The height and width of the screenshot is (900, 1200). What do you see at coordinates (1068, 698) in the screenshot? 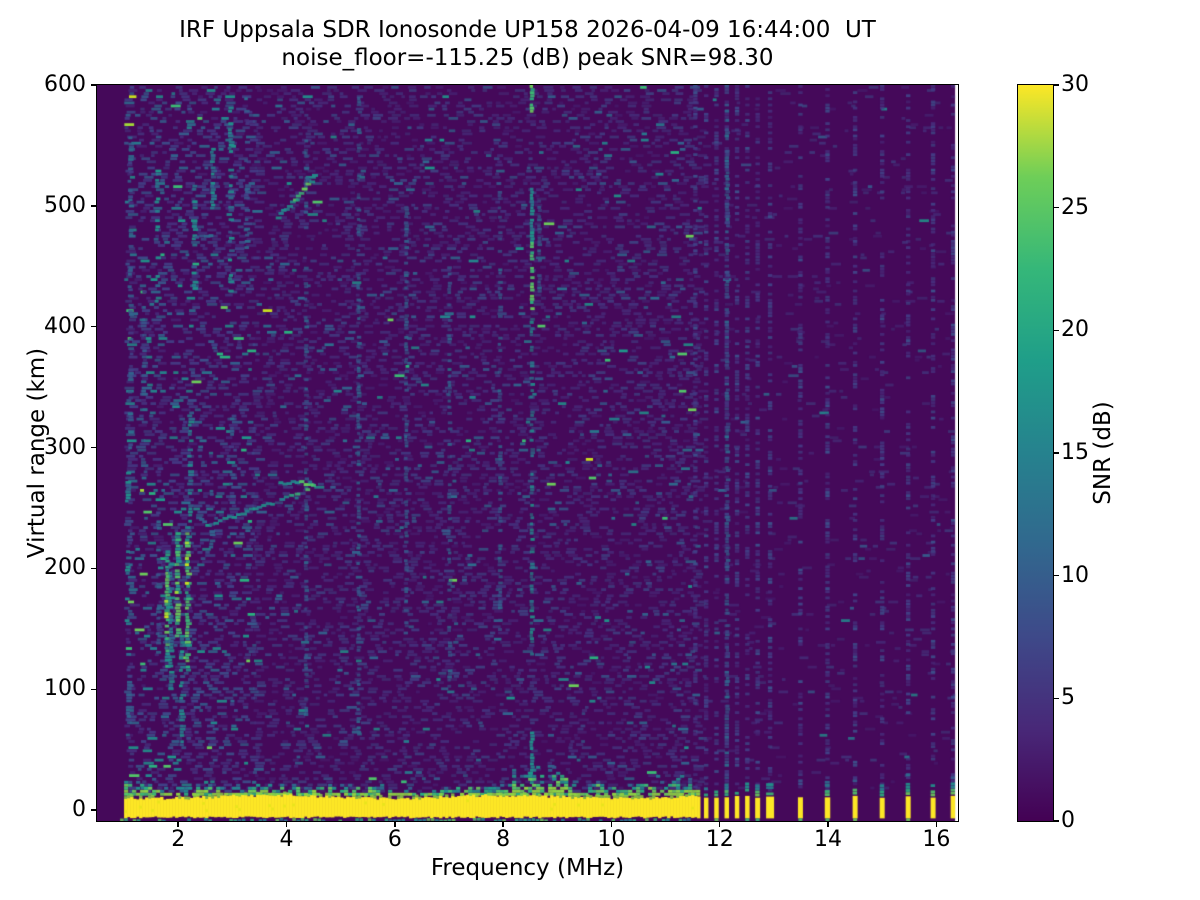
I see `colorbar-tick-label-5: 5` at bounding box center [1068, 698].